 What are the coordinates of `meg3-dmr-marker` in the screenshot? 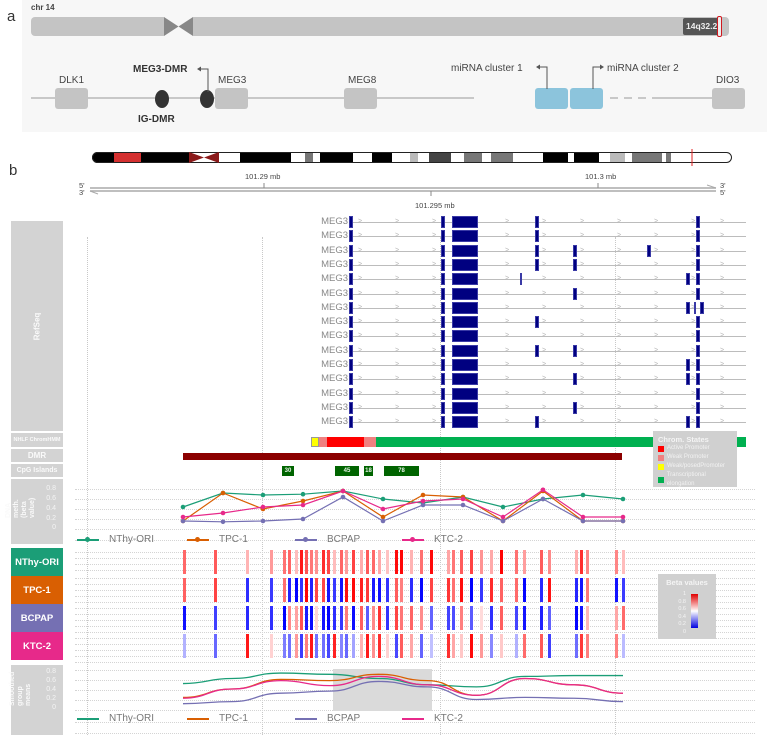 It's located at (207, 99).